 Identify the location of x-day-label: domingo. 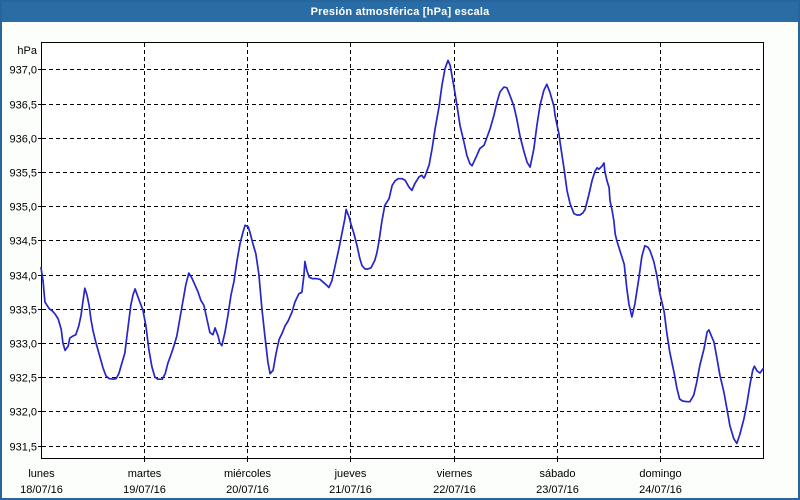
(660, 474).